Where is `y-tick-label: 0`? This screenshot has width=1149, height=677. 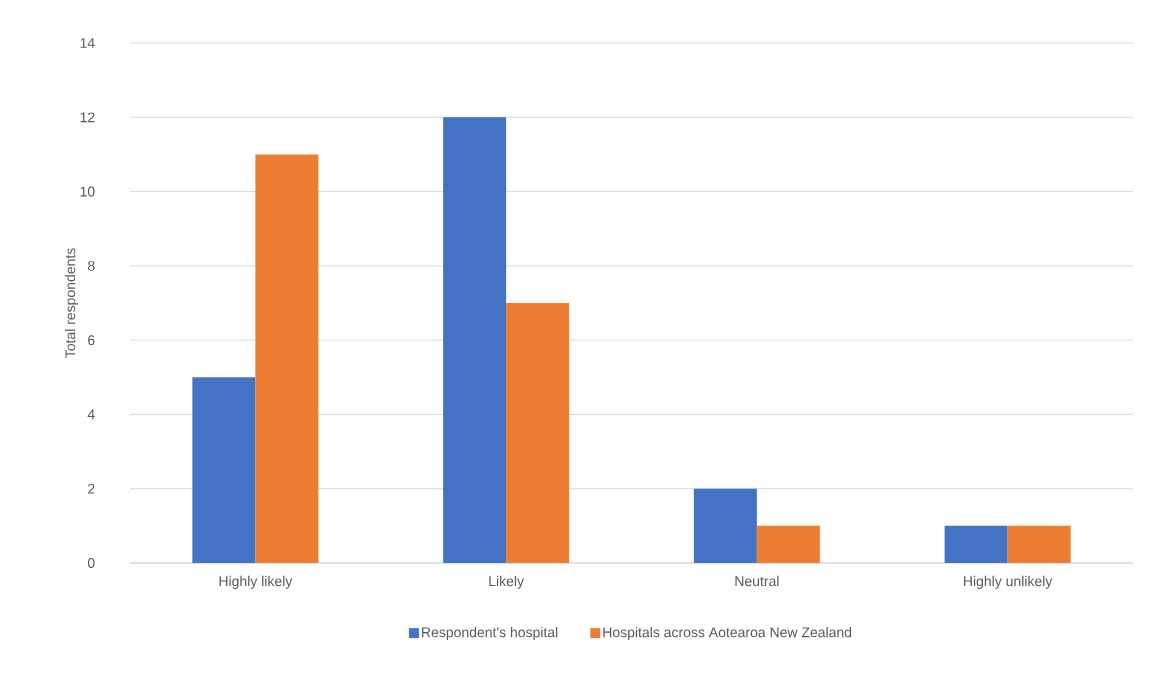 y-tick-label: 0 is located at coordinates (91, 563).